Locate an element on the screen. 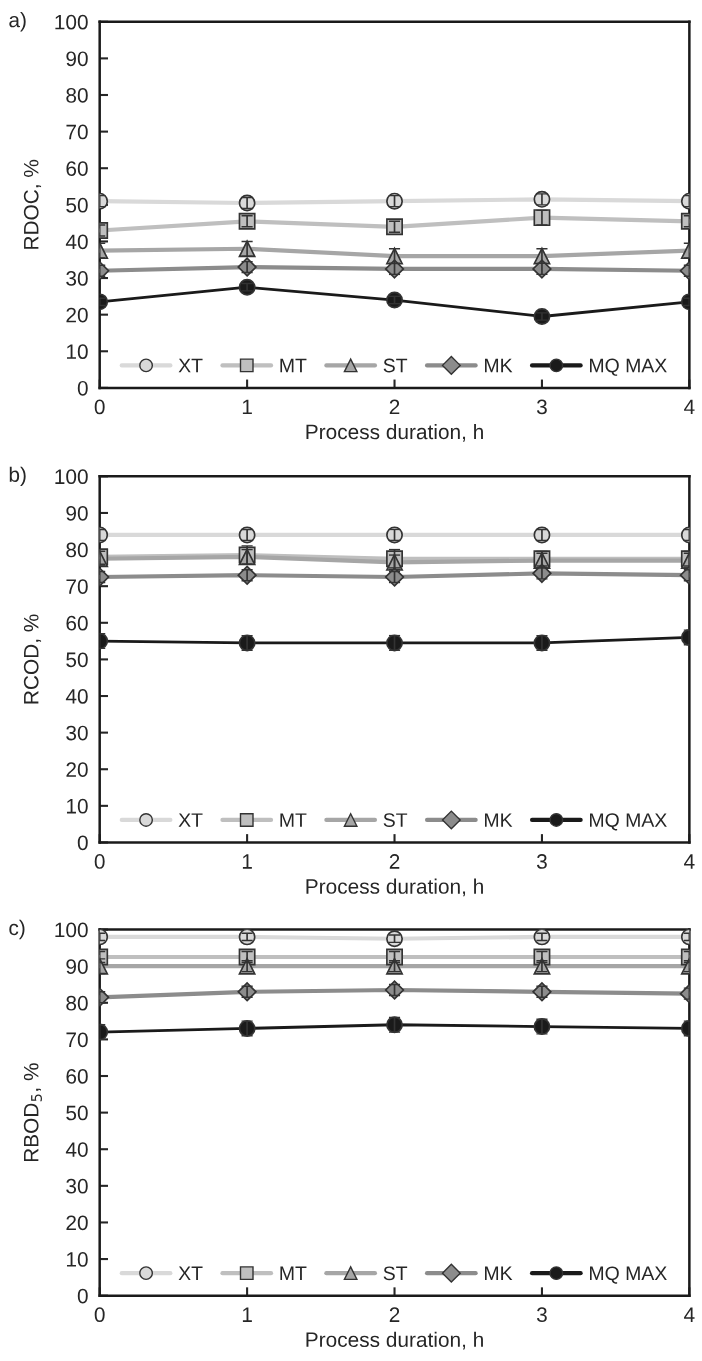  y-axis-title: RBOD$_{5}$, % is located at coordinates (32, 1112).